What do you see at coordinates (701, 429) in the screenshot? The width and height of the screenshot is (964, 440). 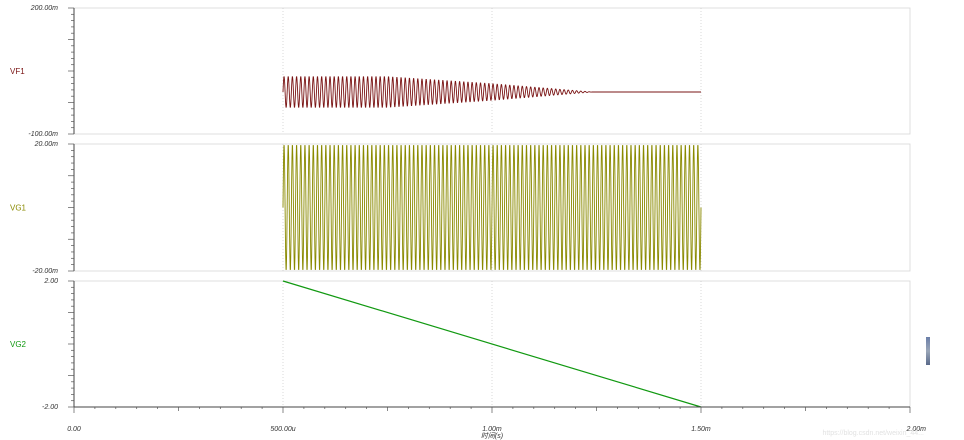 I see `x-tick-label: 1.50m` at bounding box center [701, 429].